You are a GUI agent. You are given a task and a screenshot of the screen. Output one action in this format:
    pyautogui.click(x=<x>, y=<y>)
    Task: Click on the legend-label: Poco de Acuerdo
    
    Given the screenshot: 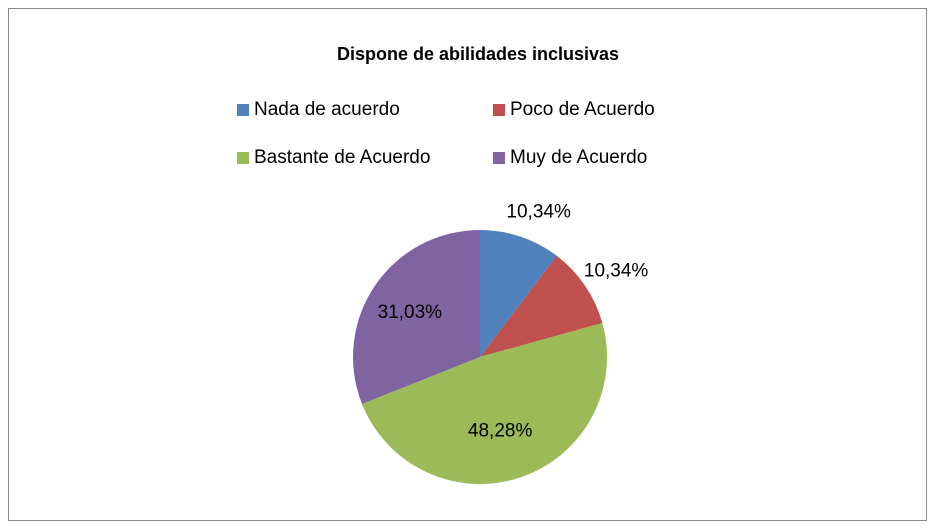 What is the action you would take?
    pyautogui.click(x=582, y=109)
    